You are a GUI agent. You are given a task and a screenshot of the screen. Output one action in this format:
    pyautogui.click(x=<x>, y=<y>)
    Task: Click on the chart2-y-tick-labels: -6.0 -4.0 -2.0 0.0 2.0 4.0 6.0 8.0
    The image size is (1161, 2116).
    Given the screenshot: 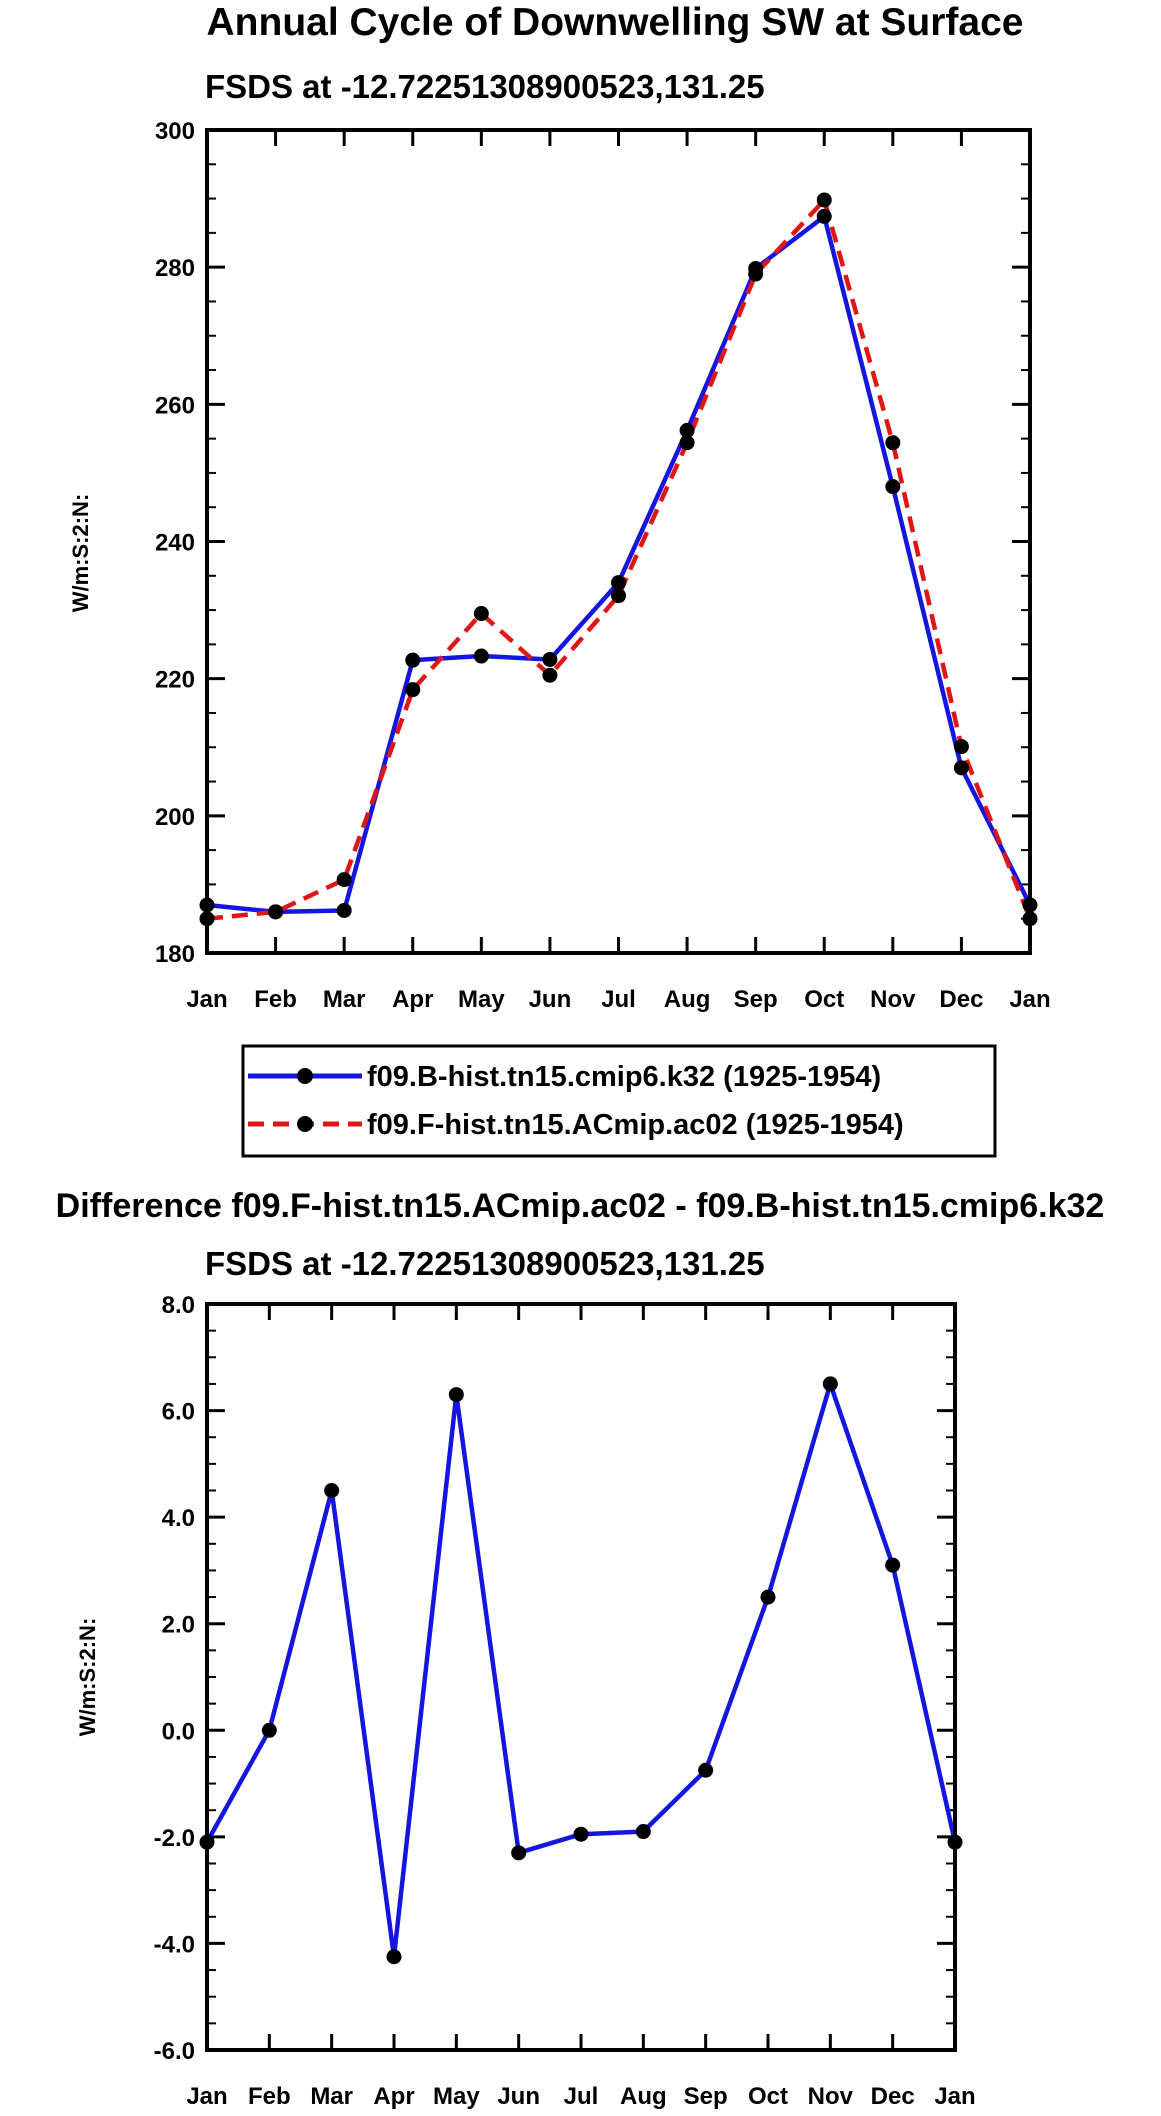 What is the action you would take?
    pyautogui.click(x=174, y=1678)
    